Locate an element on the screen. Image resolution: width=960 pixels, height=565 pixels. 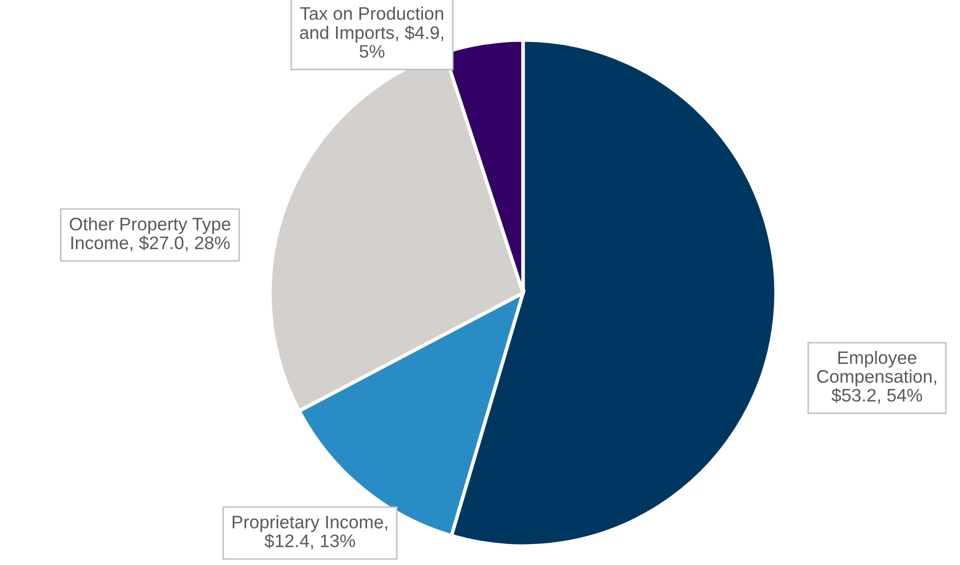
slice-label: Other Property Type Income, $27.0, 28% is located at coordinates (150, 234).